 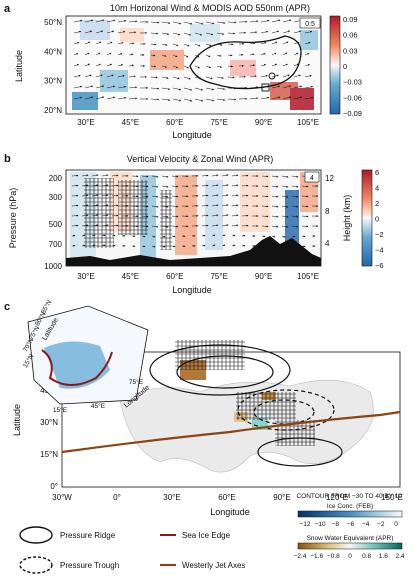 What do you see at coordinates (350, 506) in the screenshot?
I see `panel-c-ice-colorbar-title: Ice Conc. (FEB)` at bounding box center [350, 506].